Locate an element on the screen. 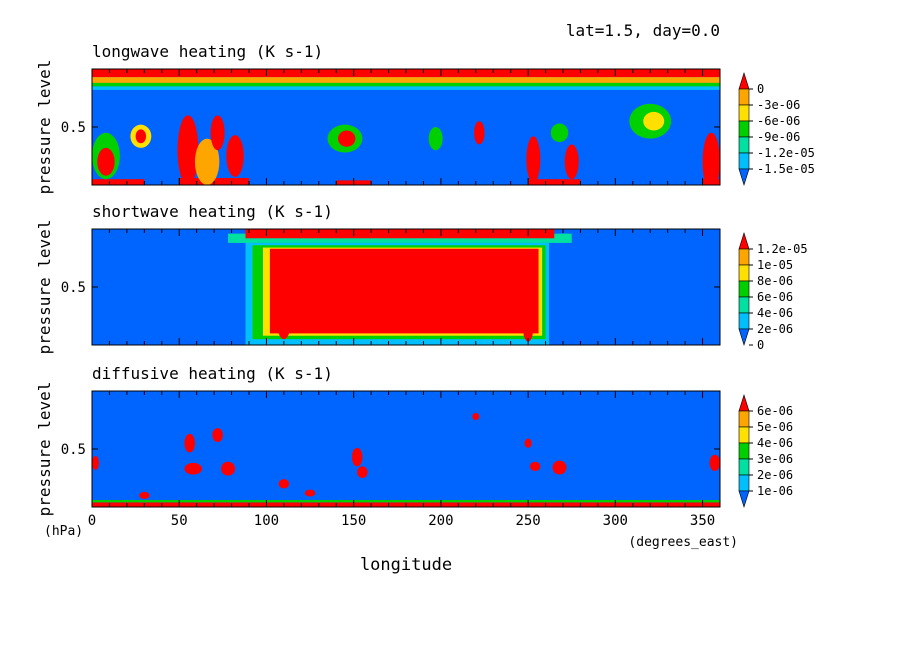 The image size is (904, 654). x-tick-label: 350 is located at coordinates (702, 521).